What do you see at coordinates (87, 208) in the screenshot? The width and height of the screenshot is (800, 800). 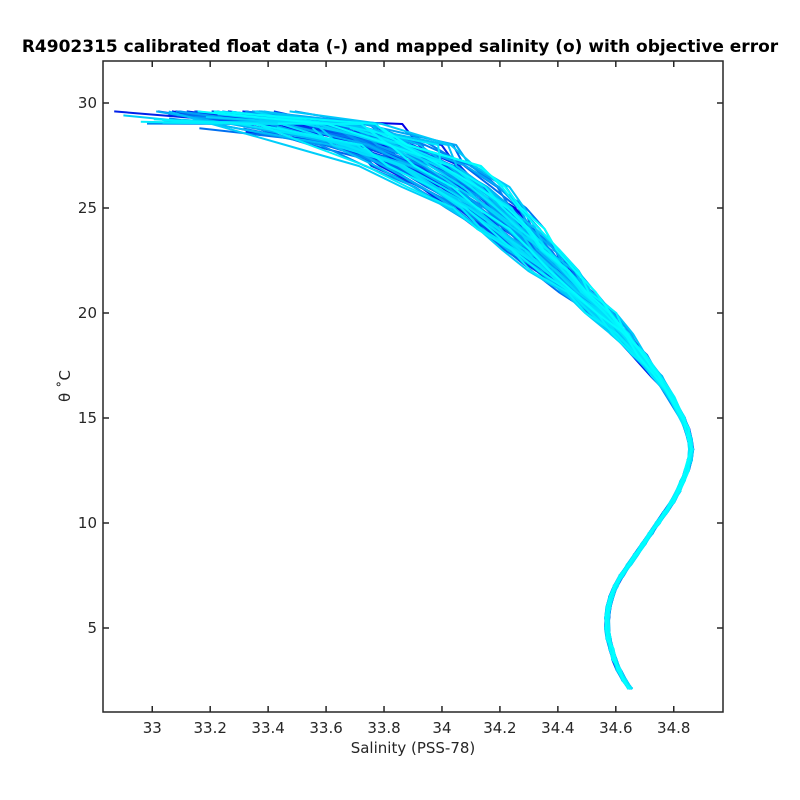 I see `y-tick-label: 25` at bounding box center [87, 208].